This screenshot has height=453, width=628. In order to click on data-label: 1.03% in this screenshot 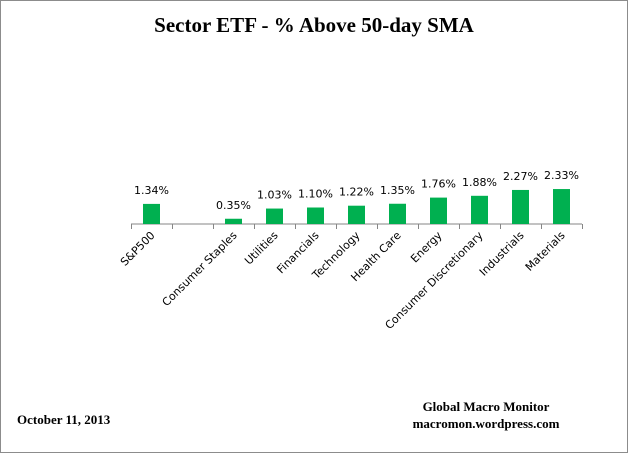, I will do `click(274, 195)`.